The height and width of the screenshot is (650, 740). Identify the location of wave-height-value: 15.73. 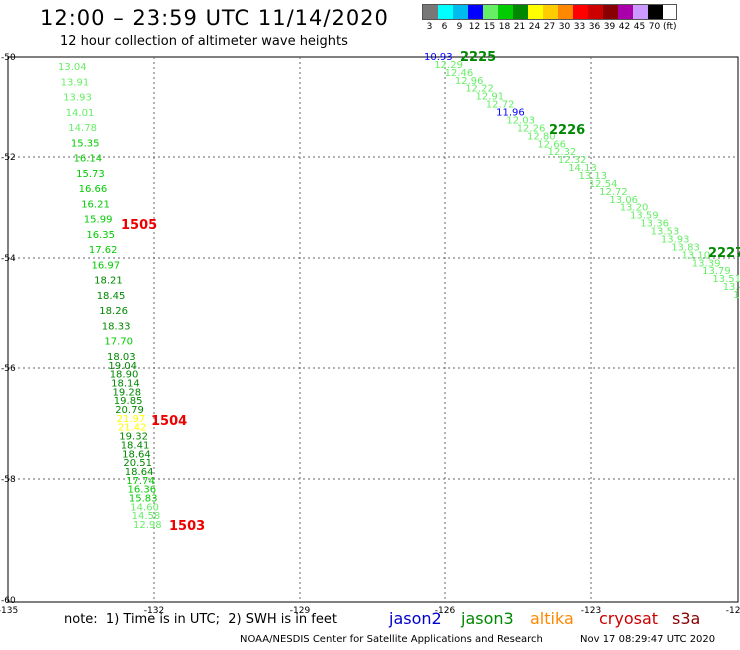
(90, 174).